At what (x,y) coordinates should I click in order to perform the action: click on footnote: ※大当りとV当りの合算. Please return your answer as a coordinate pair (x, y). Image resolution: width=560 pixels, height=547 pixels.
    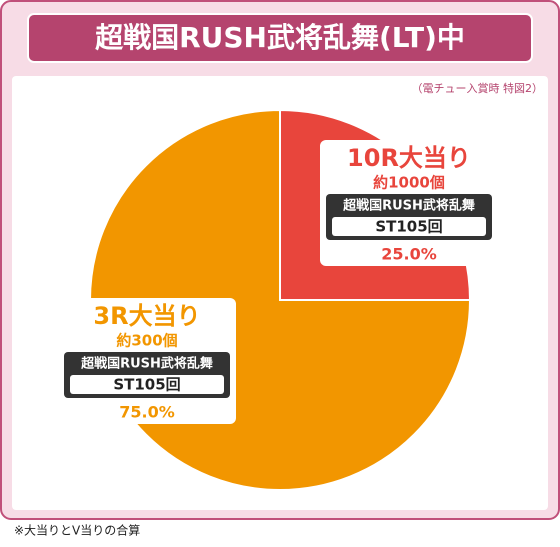
    Looking at the image, I should click on (77, 530).